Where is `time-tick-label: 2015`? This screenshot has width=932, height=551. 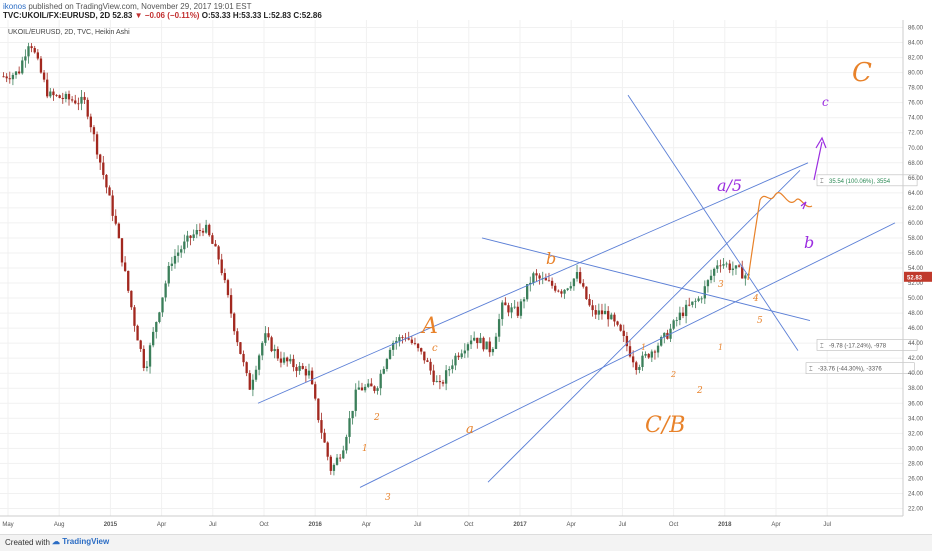 time-tick-label: 2015 is located at coordinates (111, 525).